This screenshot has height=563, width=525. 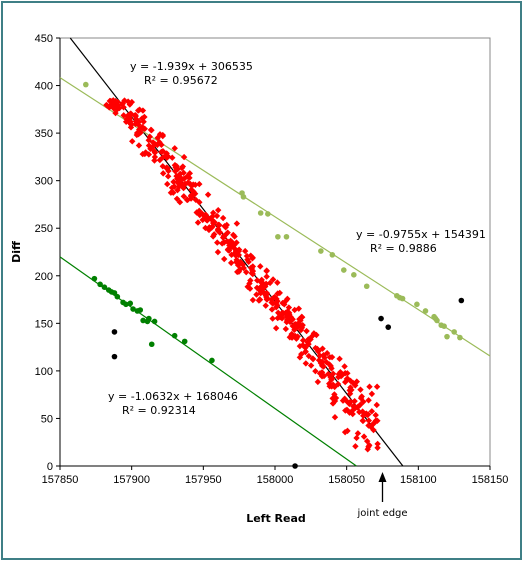 What do you see at coordinates (44, 182) in the screenshot?
I see `y-tick-label: 300` at bounding box center [44, 182].